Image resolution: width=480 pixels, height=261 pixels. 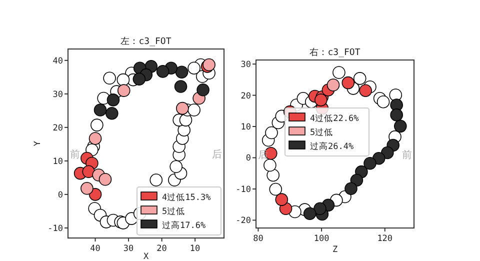 I want to click on annotation: 后, so click(x=217, y=154).